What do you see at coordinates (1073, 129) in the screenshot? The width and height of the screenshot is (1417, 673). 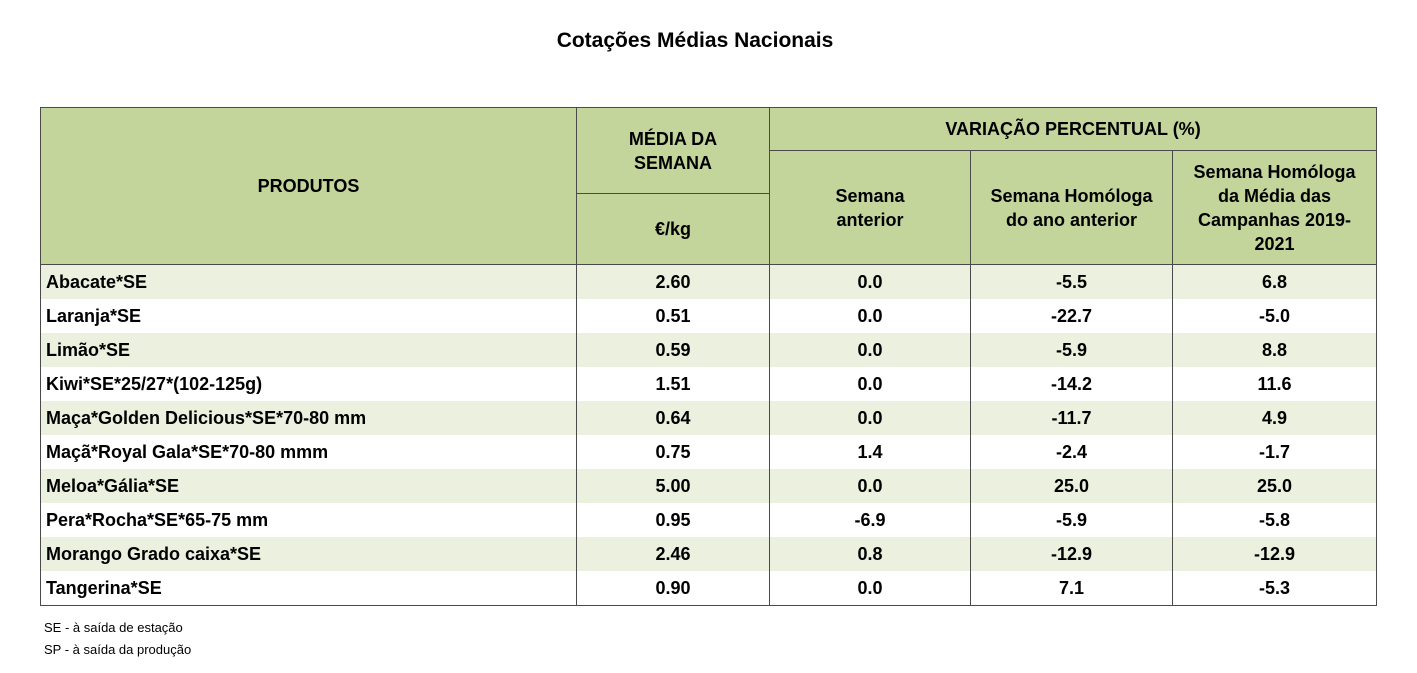 I see `header-variacao-percentual: VARIAÇÃO PERCENTUAL (%)` at bounding box center [1073, 129].